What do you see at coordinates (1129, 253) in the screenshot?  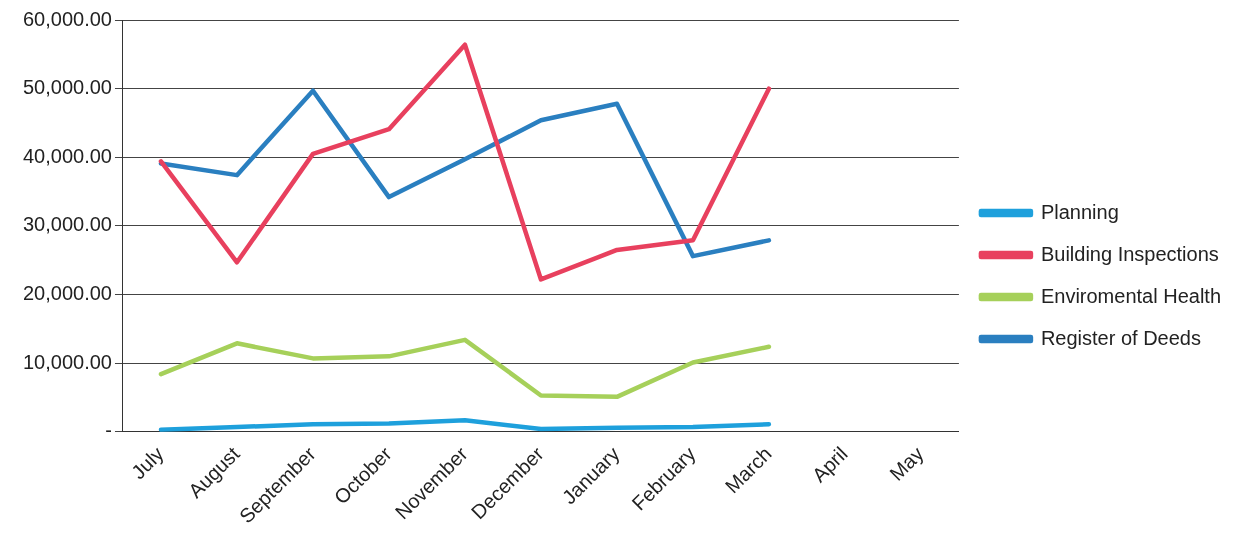 I see `legend-label: Building Inspections` at bounding box center [1129, 253].